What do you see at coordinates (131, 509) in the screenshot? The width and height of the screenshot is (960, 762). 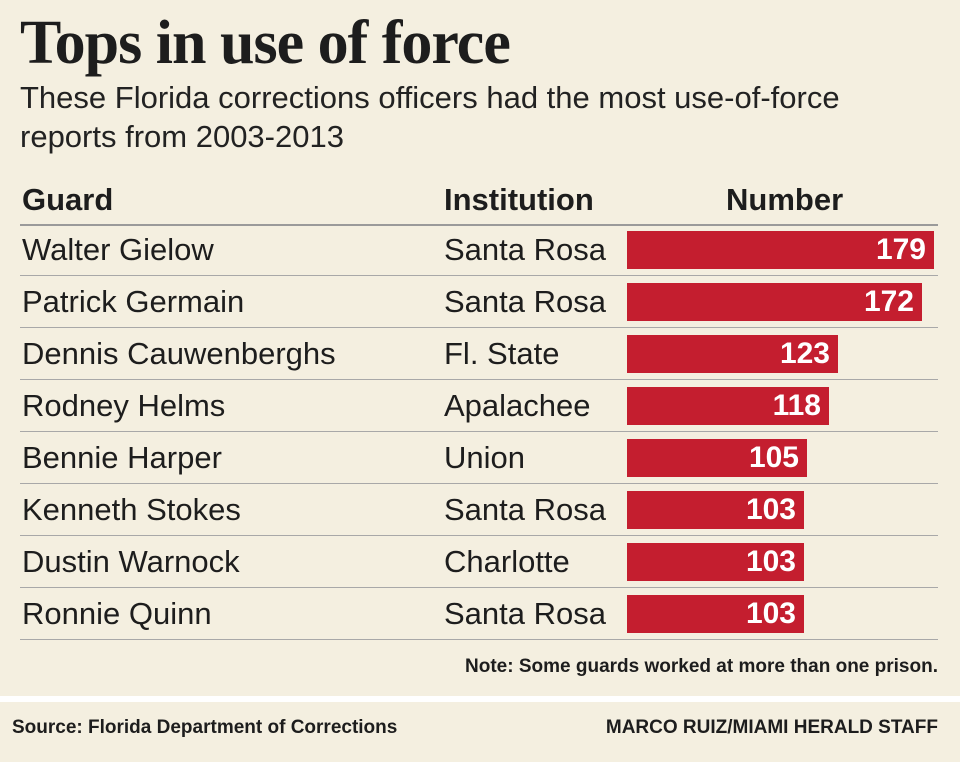 I see `guard-name: Kenneth Stokes` at bounding box center [131, 509].